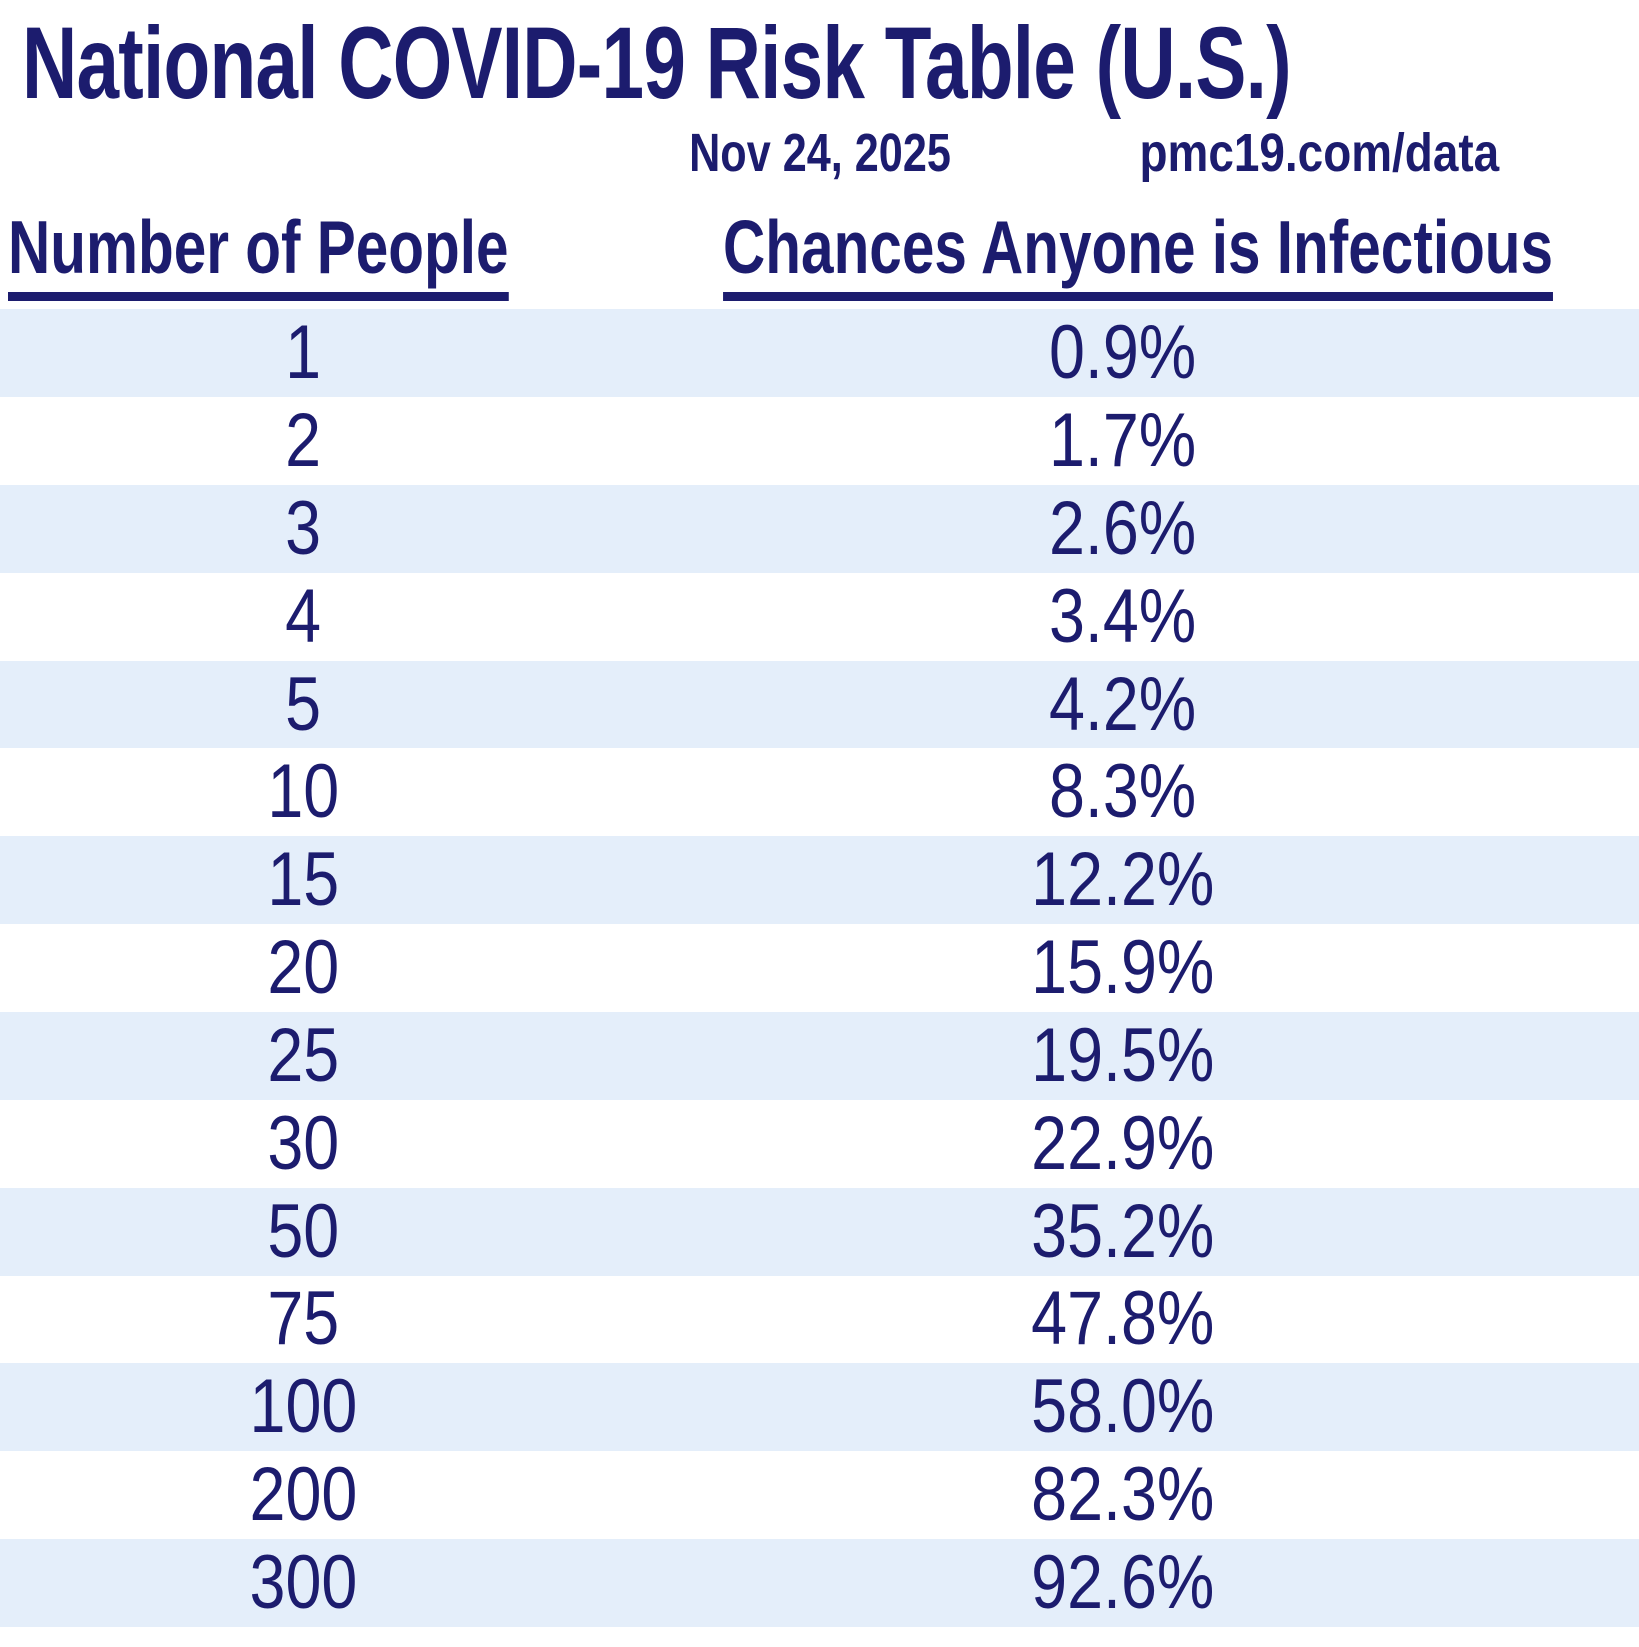 The height and width of the screenshot is (1647, 1639). I want to click on chance-cell: 12.2%, so click(1122, 880).